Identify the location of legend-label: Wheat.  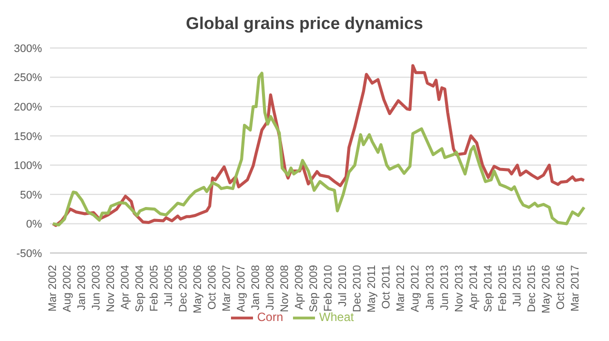
(336, 317).